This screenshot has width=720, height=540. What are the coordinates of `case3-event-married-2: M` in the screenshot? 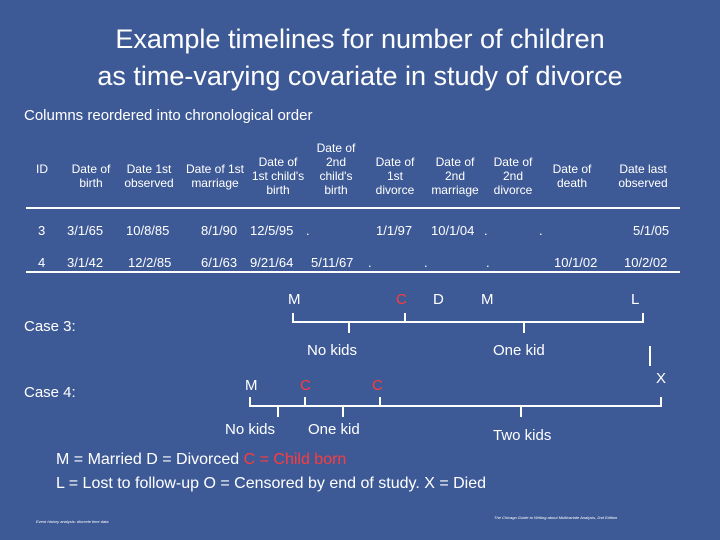 It's located at (487, 299).